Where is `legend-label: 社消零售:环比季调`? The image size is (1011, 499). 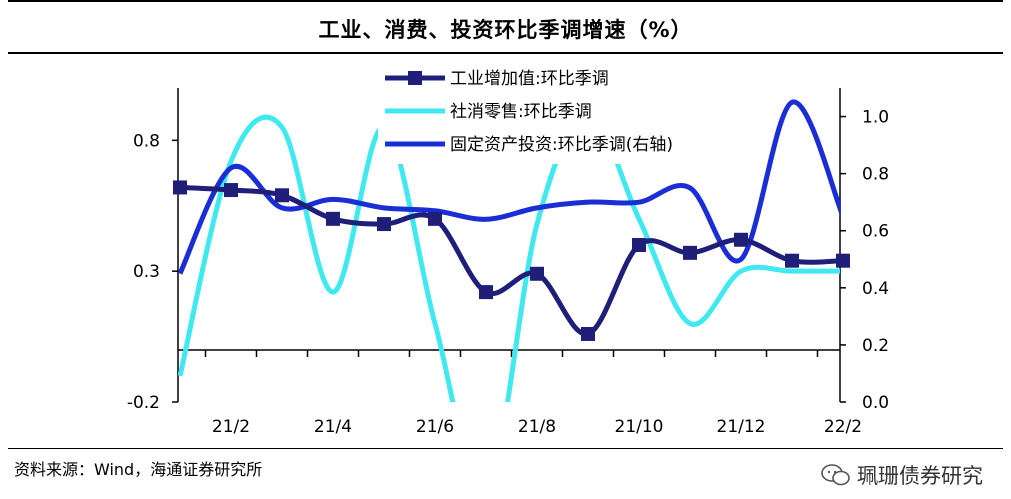 legend-label: 社消零售:环比季调 is located at coordinates (521, 112).